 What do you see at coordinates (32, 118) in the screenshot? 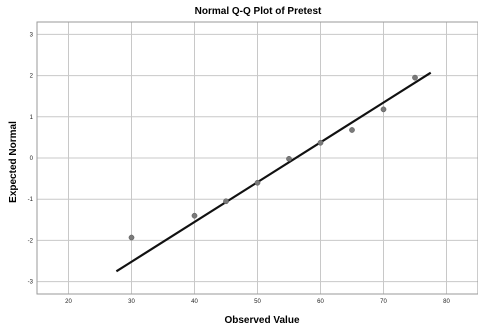
I see `y-tick-label: 1` at bounding box center [32, 118].